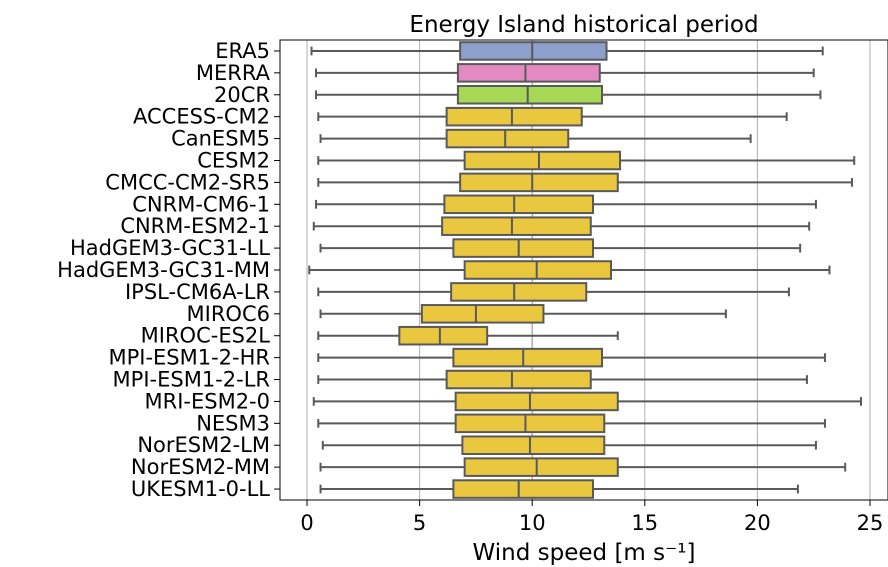 Image resolution: width=888 pixels, height=567 pixels. What do you see at coordinates (200, 489) in the screenshot?
I see `category-label-ukesm1-0-ll: UKESM1-0-LL` at bounding box center [200, 489].